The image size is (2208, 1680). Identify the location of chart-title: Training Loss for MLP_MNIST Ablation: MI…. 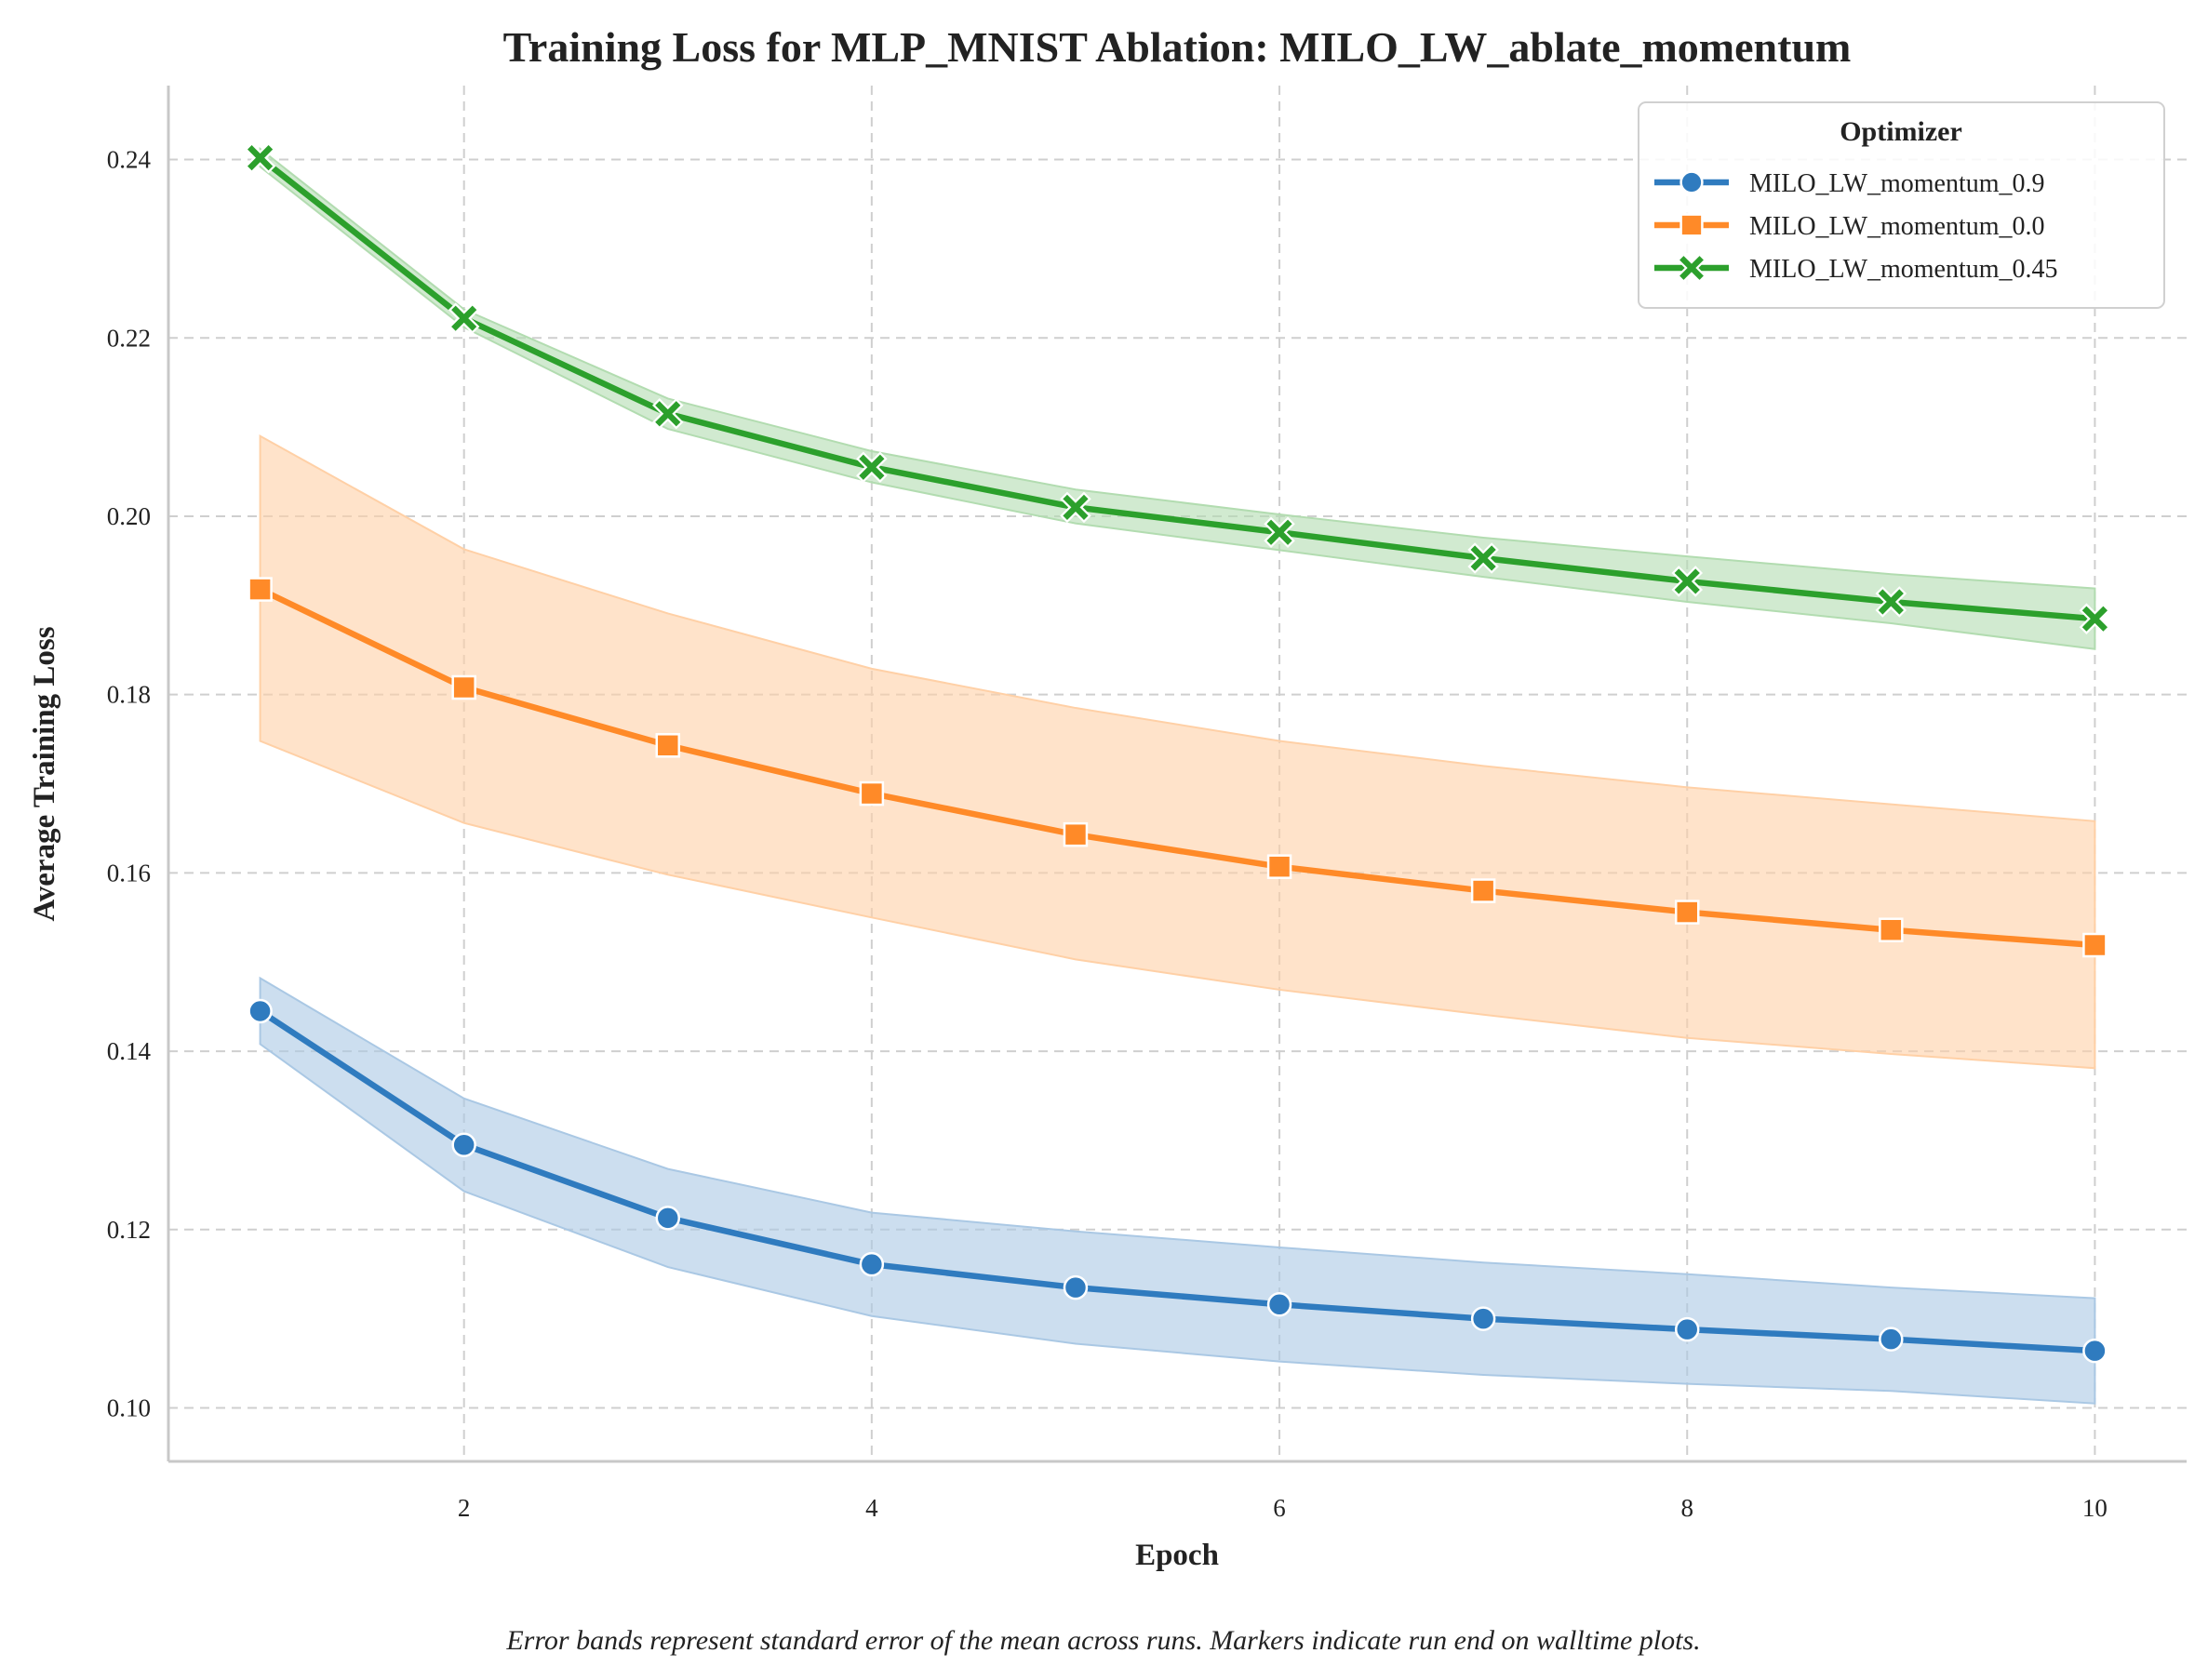
(1177, 47).